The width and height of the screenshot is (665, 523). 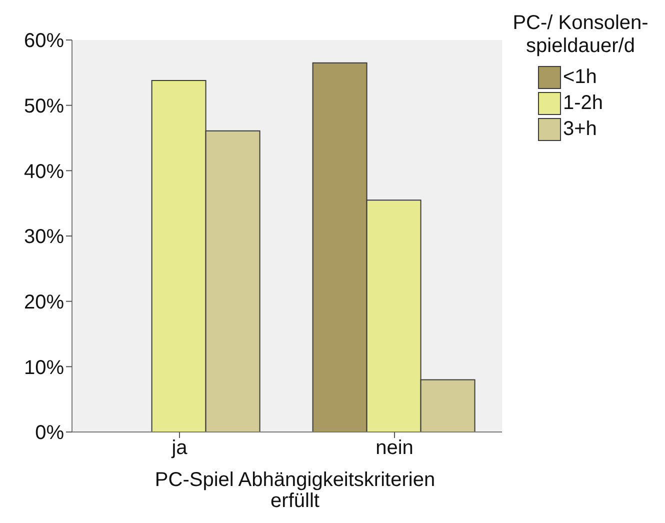 What do you see at coordinates (179, 448) in the screenshot?
I see `x-tick-label: ja` at bounding box center [179, 448].